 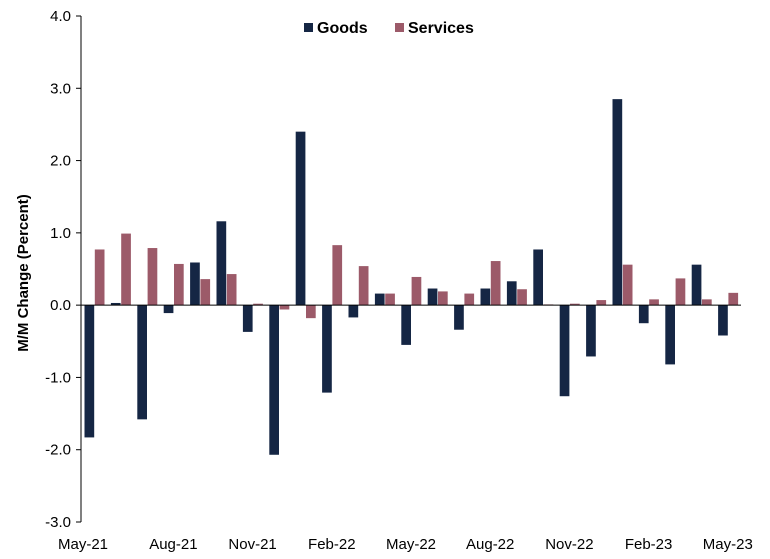 I want to click on y-tick-label: 4.0, so click(x=60, y=16).